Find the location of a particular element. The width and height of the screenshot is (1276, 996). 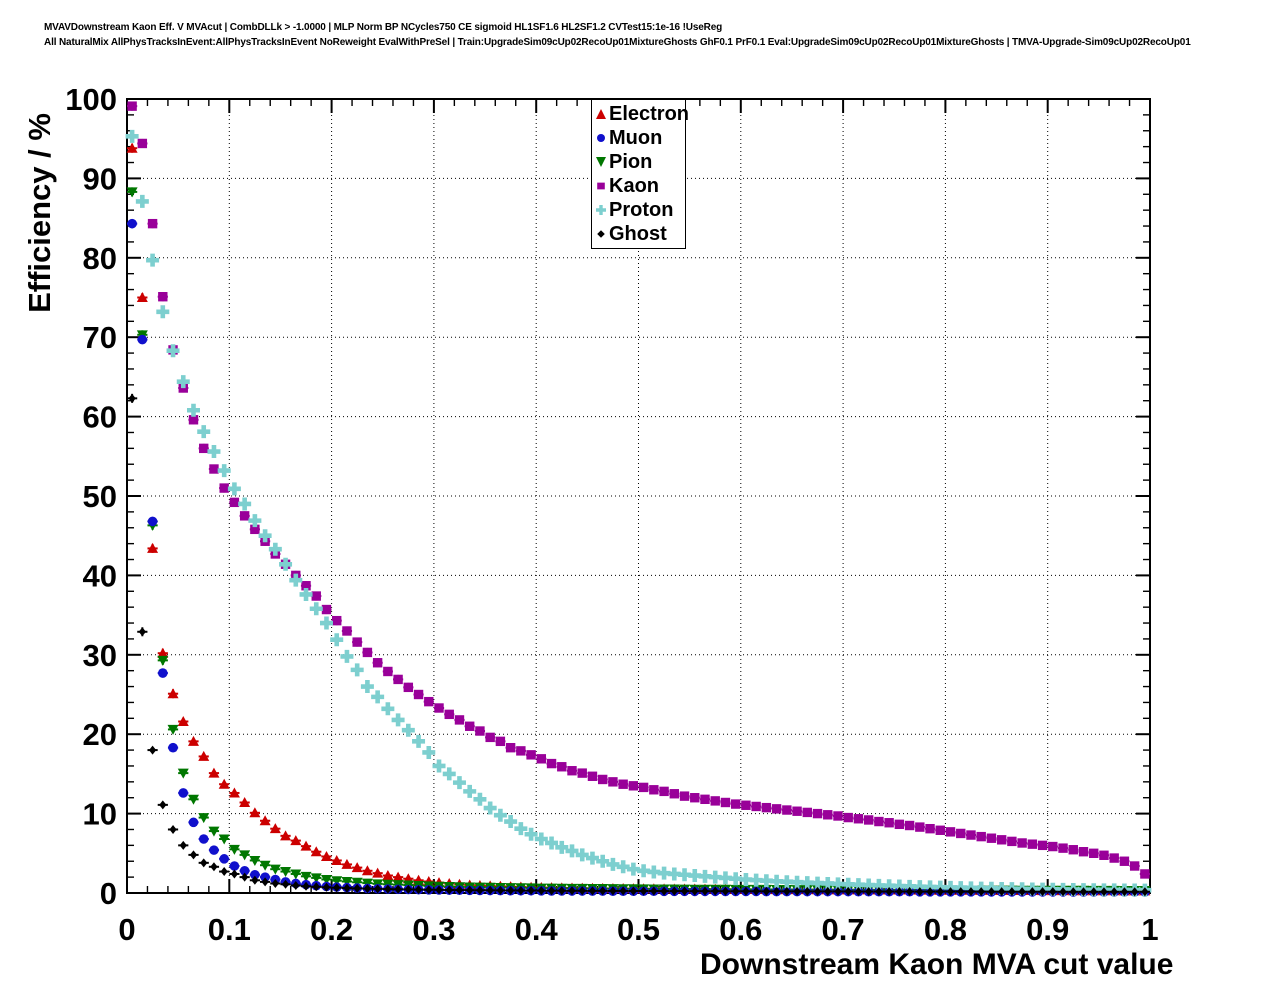

y-axis-title: Efficiency / % is located at coordinates (39, 213).